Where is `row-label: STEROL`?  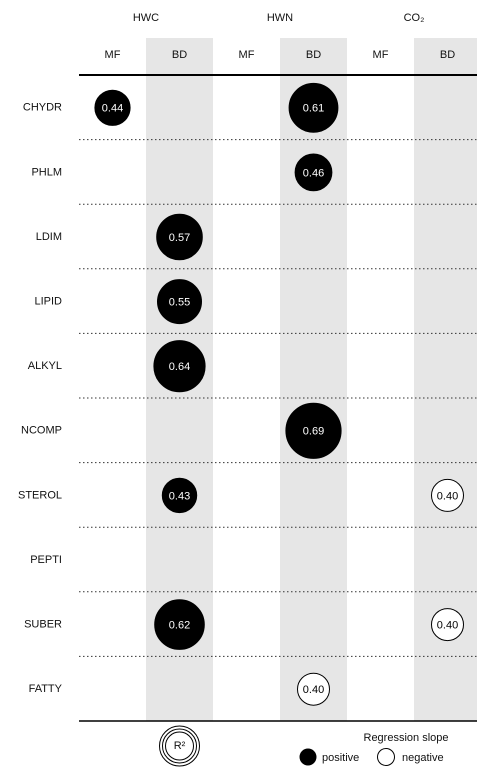
row-label: STEROL is located at coordinates (40, 495).